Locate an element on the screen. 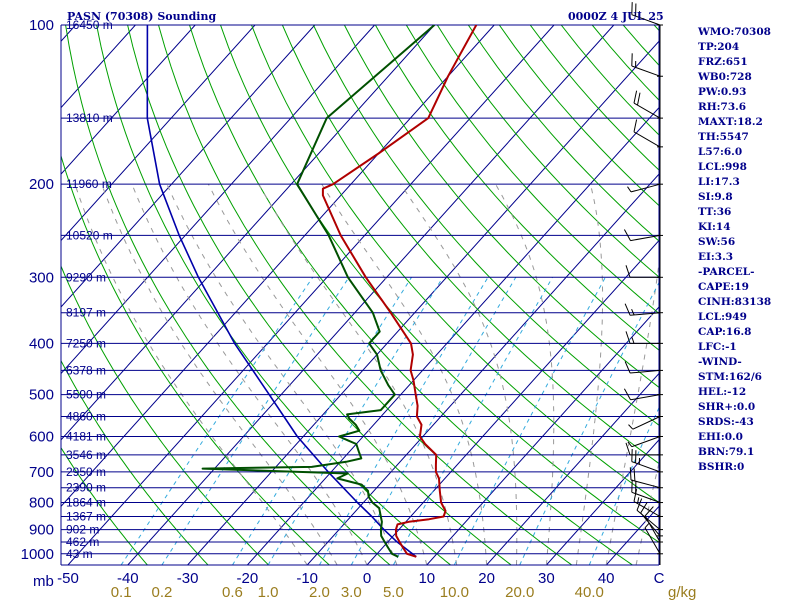 The image size is (800, 600). height-label: 9290 m is located at coordinates (86, 277).